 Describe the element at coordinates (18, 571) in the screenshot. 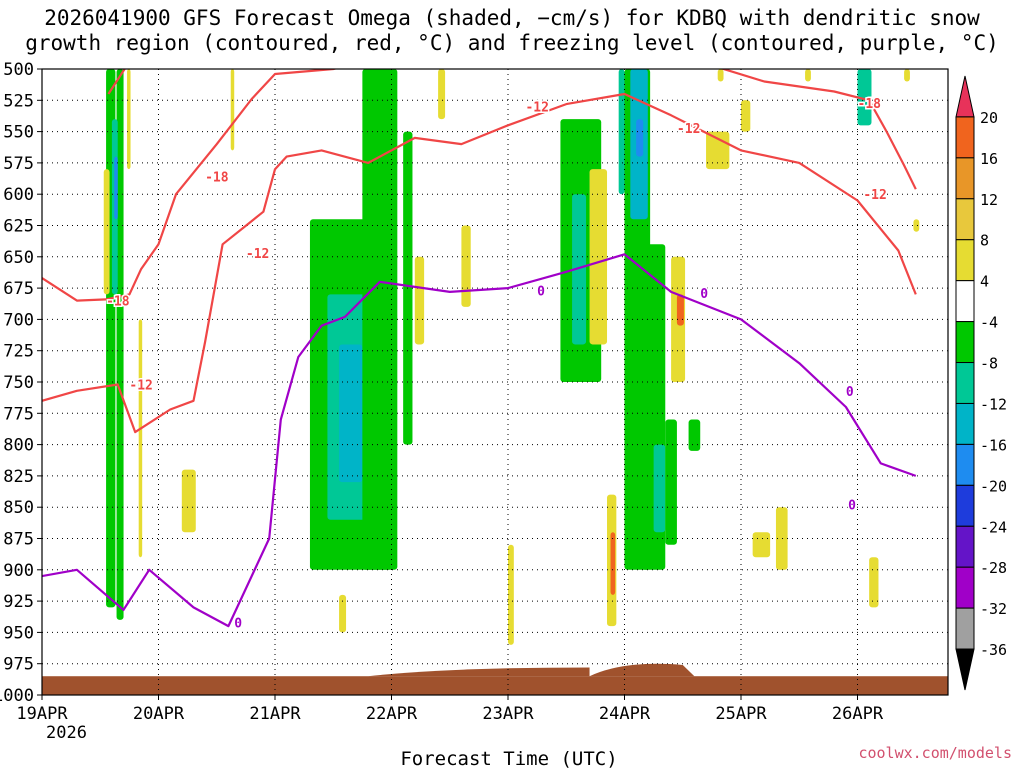

I see `y-tick-label: 900` at that location.